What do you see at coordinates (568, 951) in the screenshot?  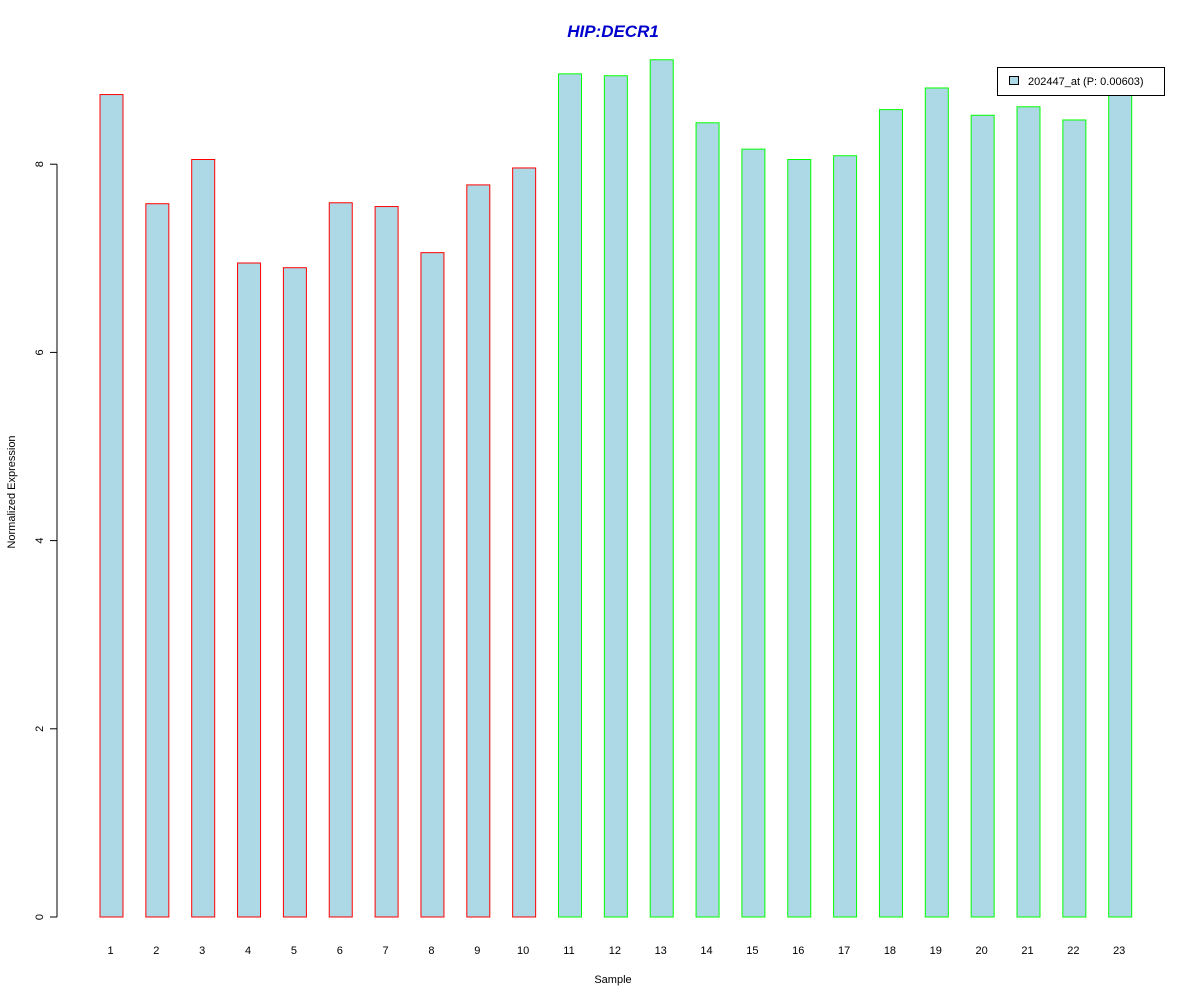 I see `x-tick-label: 11` at bounding box center [568, 951].